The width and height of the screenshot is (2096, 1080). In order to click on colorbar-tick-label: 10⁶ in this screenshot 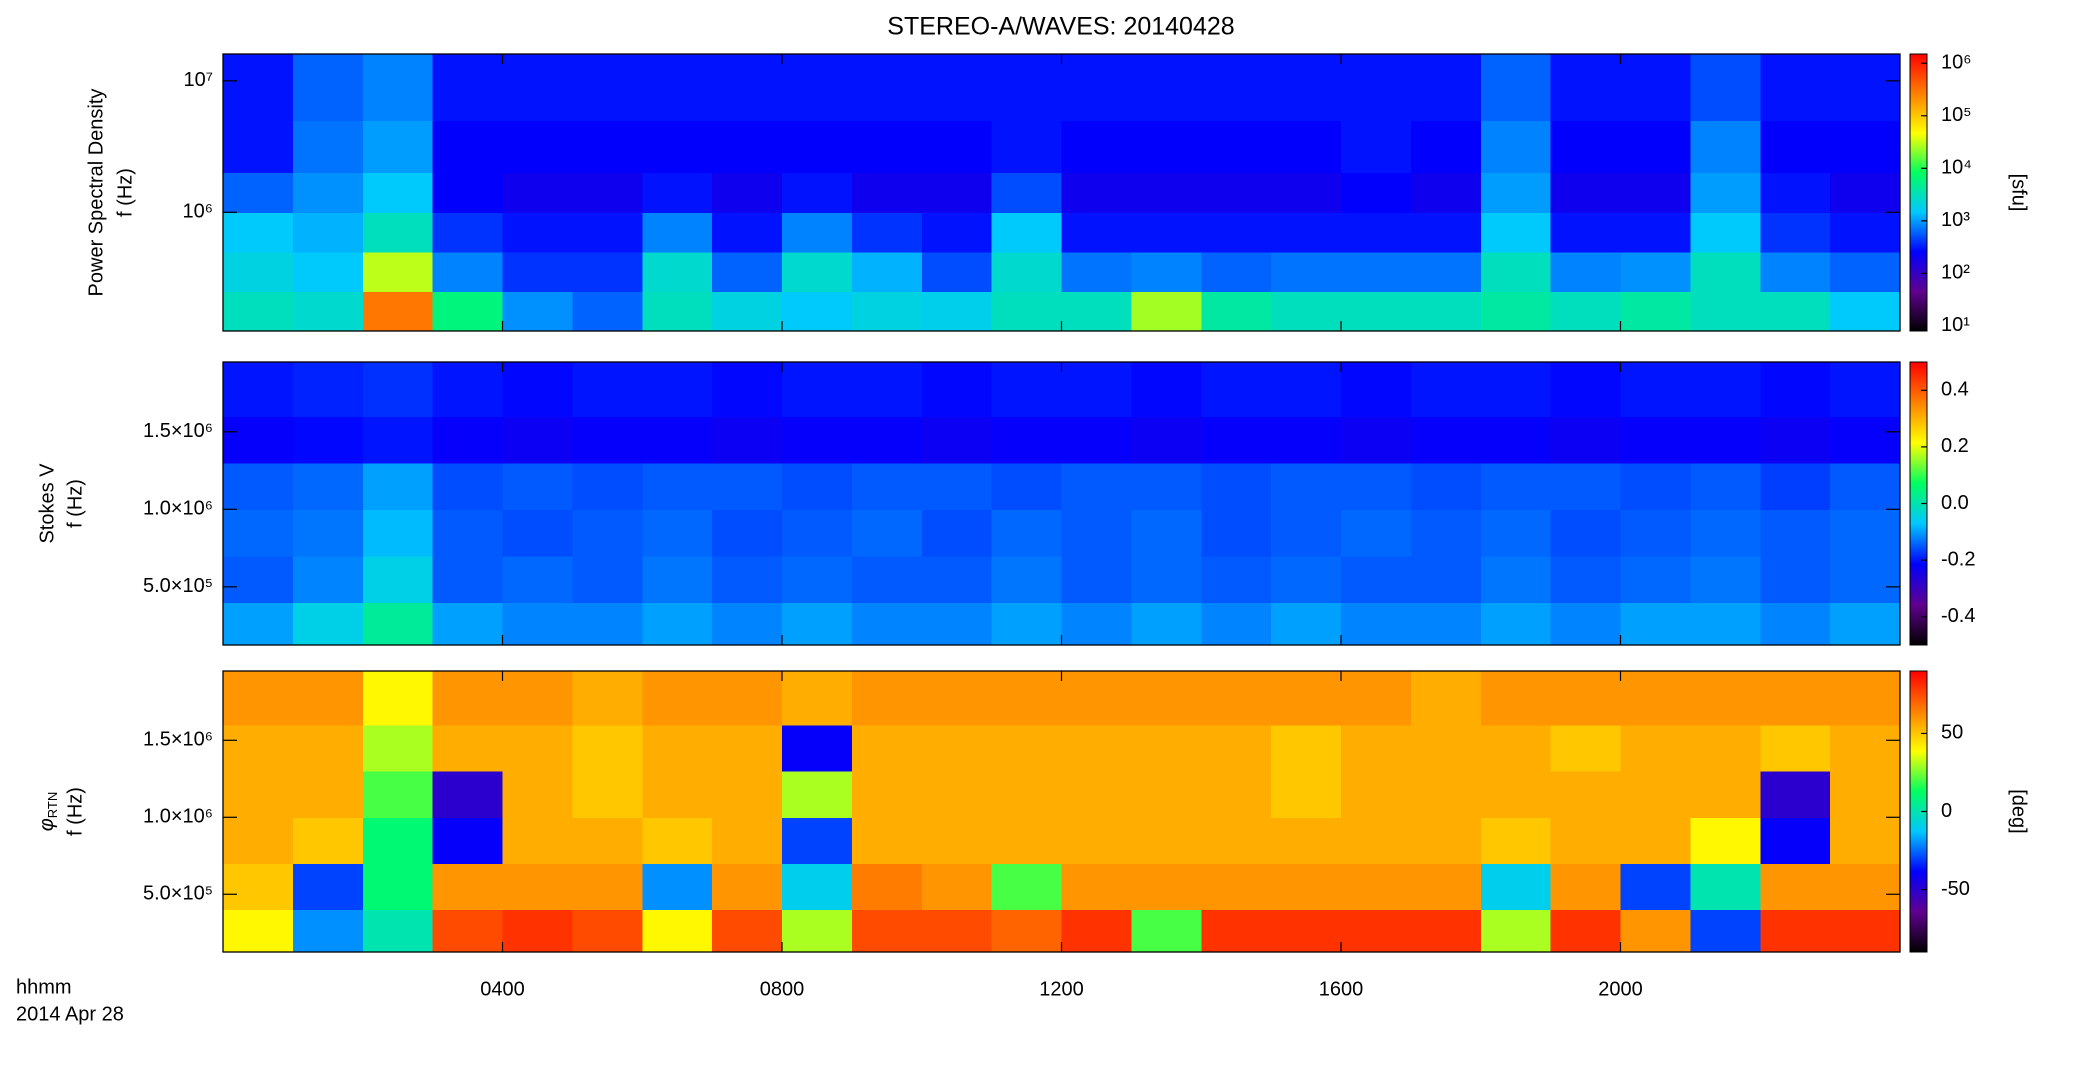, I will do `click(1956, 63)`.